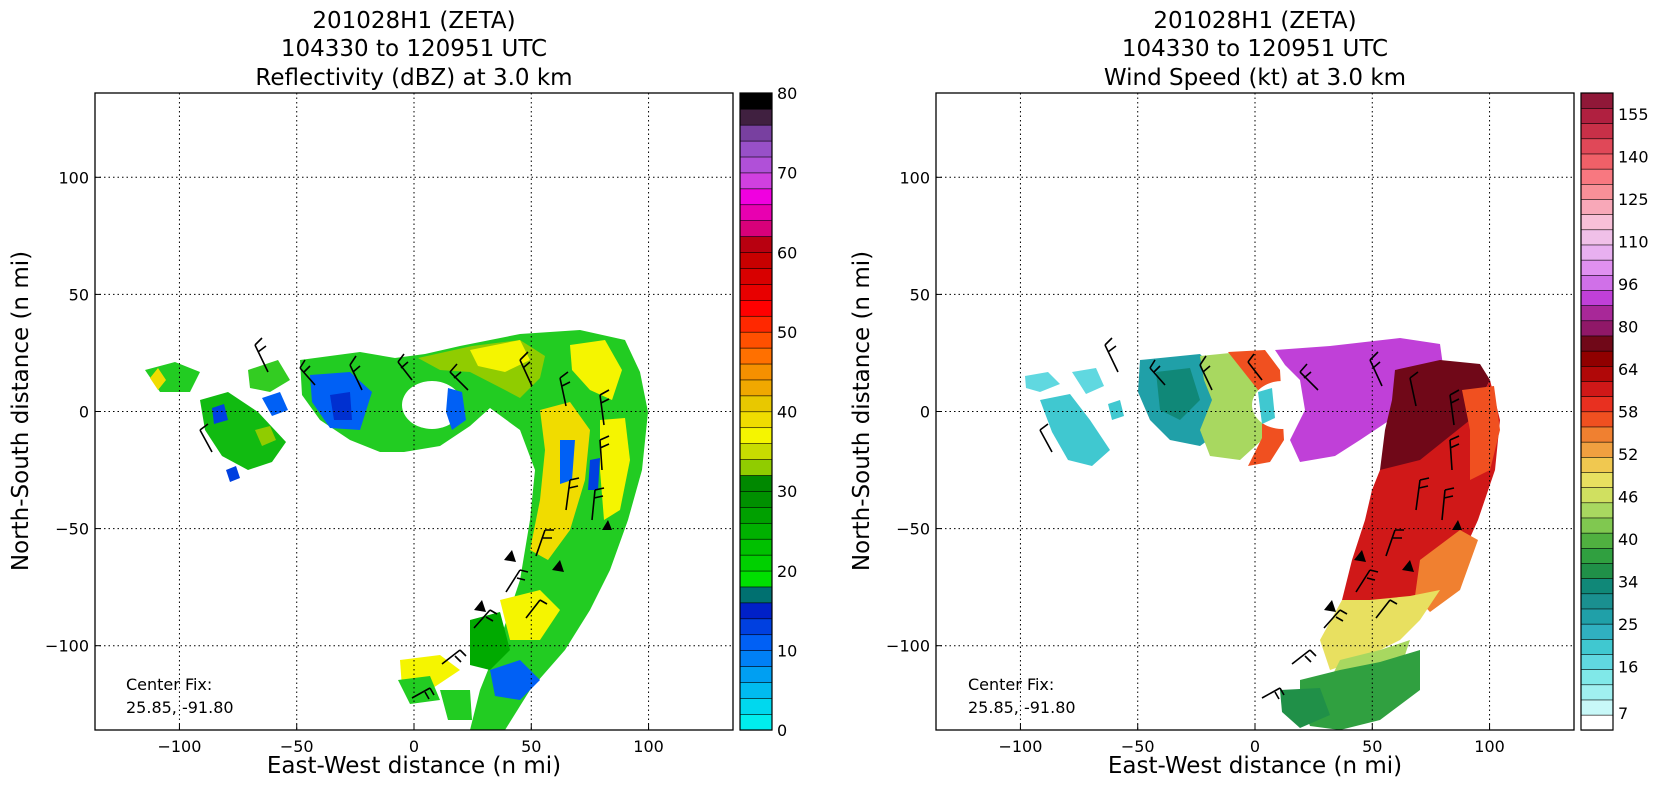 The height and width of the screenshot is (787, 1654). What do you see at coordinates (787, 412) in the screenshot?
I see `reflectivity-colorbar-label: 40` at bounding box center [787, 412].